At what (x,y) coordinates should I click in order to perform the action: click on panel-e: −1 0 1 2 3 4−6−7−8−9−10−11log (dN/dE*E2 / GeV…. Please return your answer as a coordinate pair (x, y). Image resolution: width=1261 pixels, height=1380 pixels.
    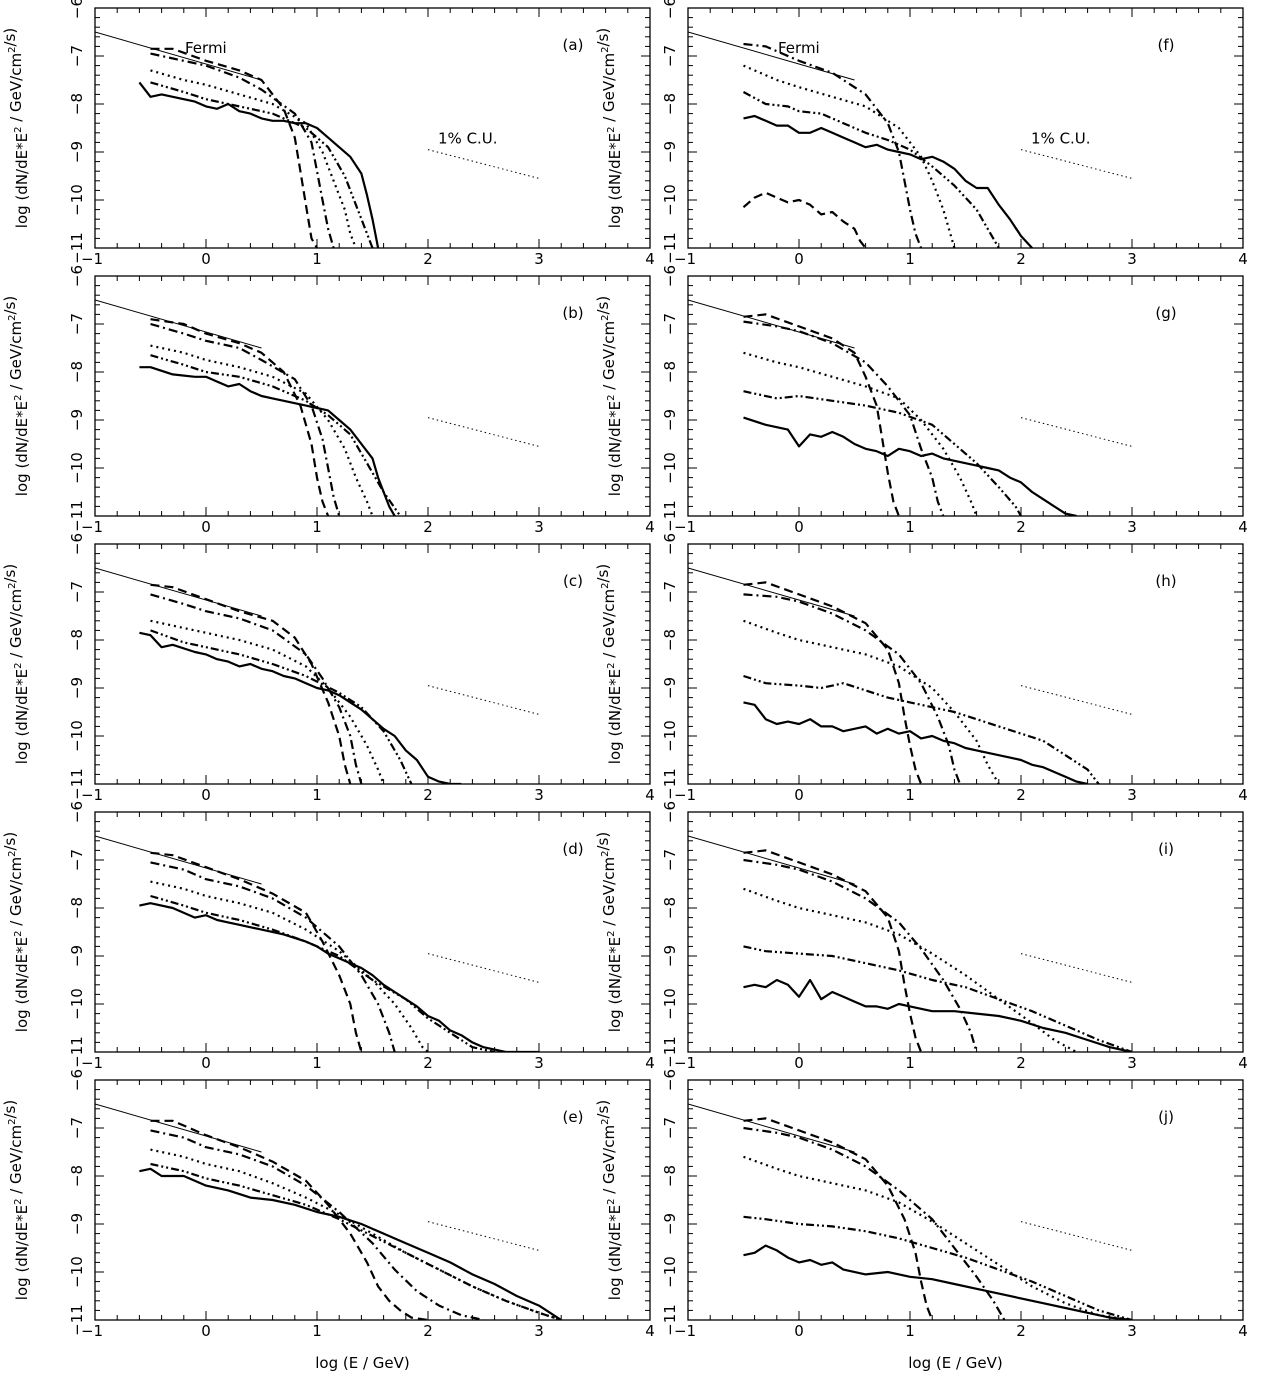
    Looking at the image, I should click on (328, 1220).